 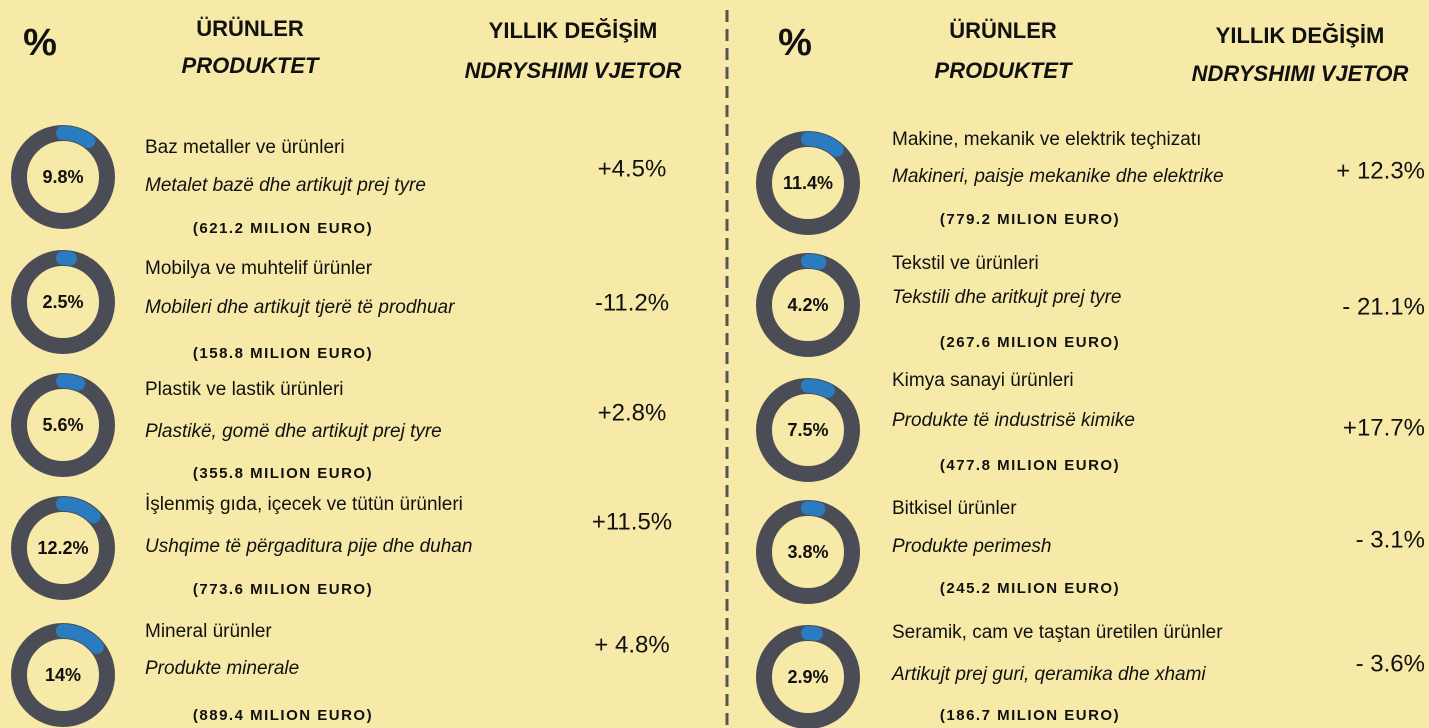 I want to click on name-tr: Mineral ürünler, so click(x=208, y=631).